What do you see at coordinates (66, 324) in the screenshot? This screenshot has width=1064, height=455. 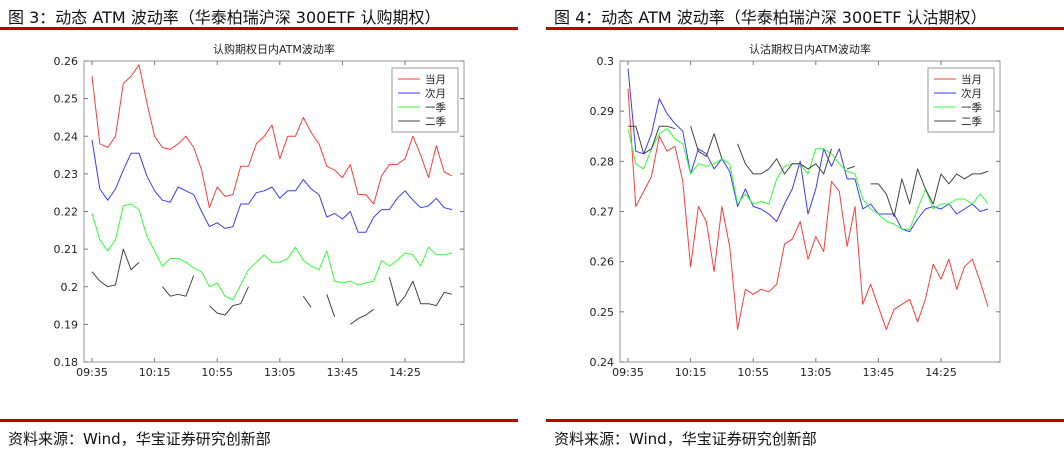 I see `y-tick-label: 0.19` at bounding box center [66, 324].